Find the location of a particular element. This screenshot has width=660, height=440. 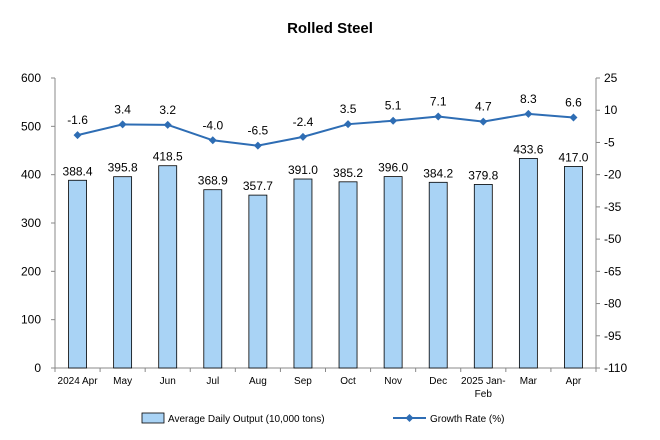

x-tick-label: Feb is located at coordinates (484, 394).